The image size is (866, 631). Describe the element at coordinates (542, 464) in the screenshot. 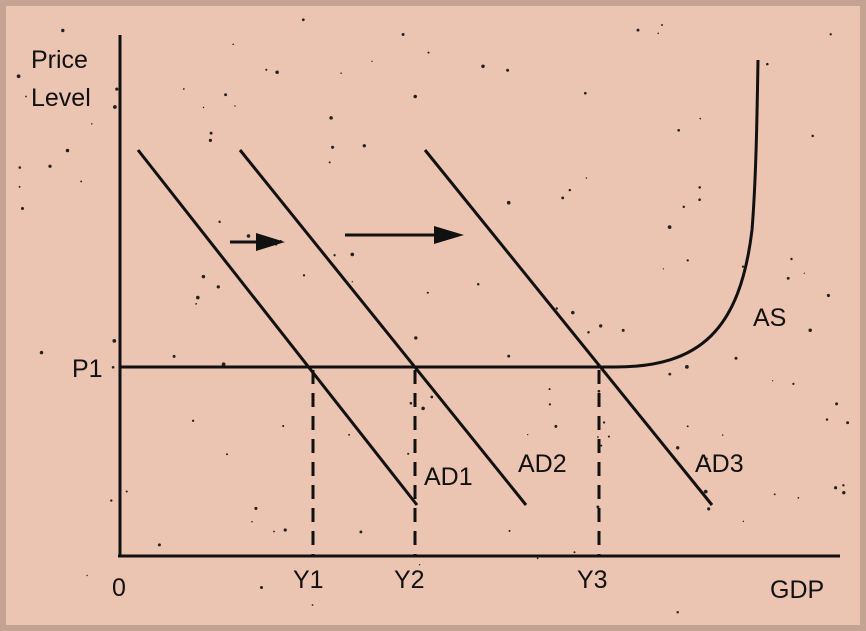

I see `ad2-label: AD2` at that location.